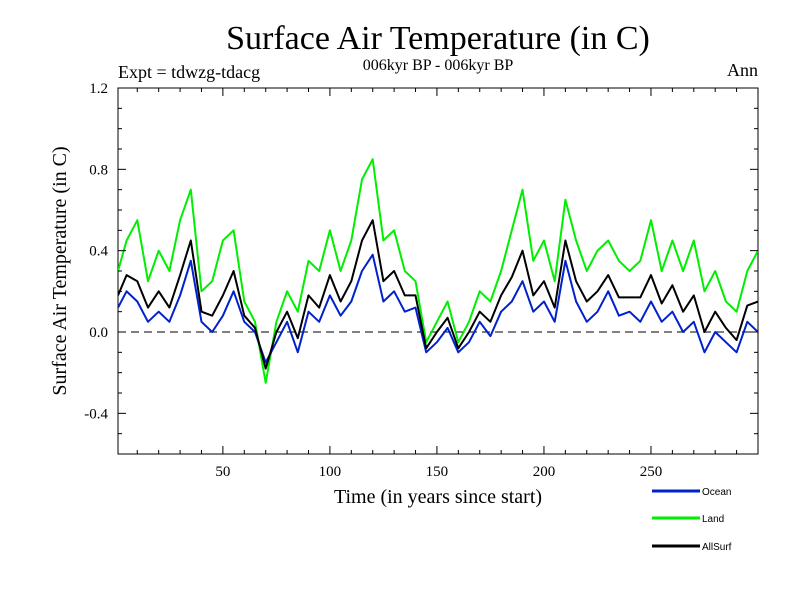 This screenshot has height=600, width=800. I want to click on x-tick-label: 150, so click(437, 472).